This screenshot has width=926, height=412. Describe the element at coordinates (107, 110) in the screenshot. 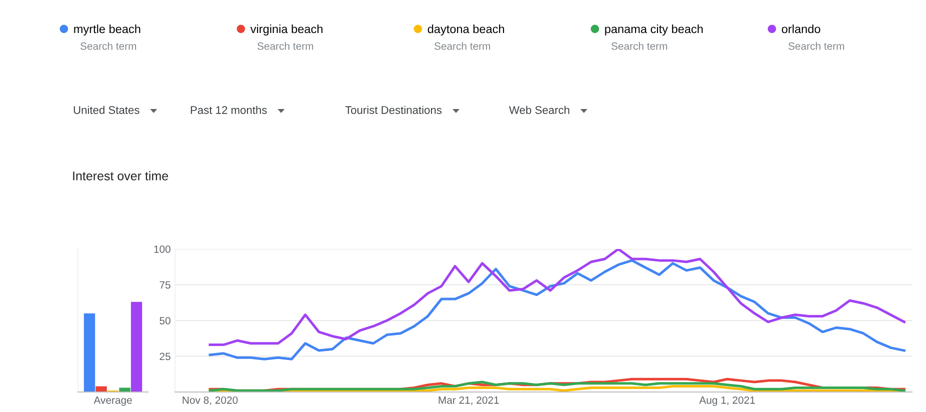

I see `text: United States` at that location.